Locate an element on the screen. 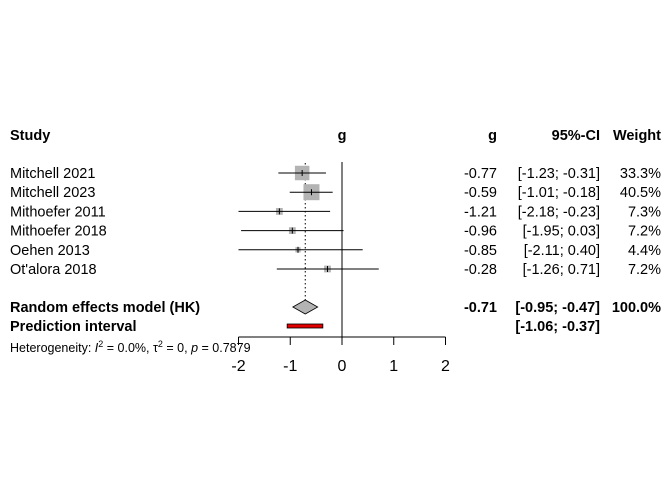 This screenshot has height=480, width=672. study-name: Mitchell 2021 is located at coordinates (52, 174).